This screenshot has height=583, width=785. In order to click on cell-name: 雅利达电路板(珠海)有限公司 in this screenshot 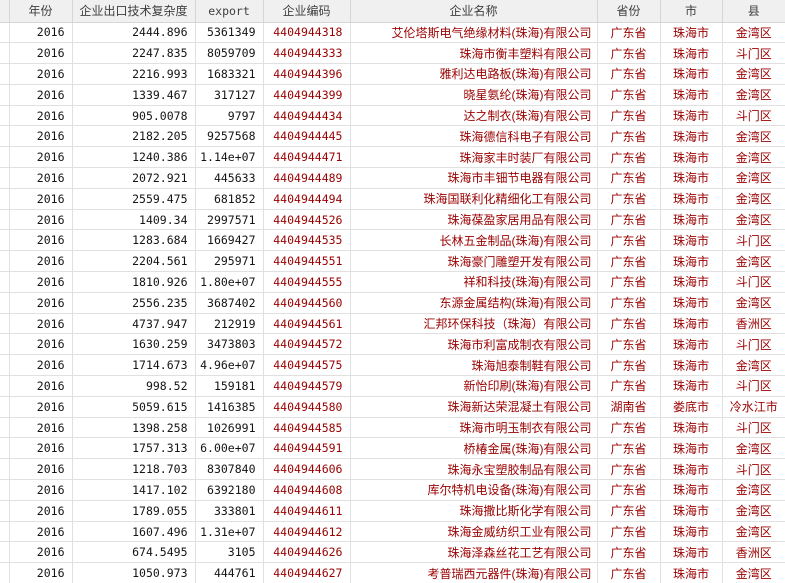, I will do `click(473, 74)`.